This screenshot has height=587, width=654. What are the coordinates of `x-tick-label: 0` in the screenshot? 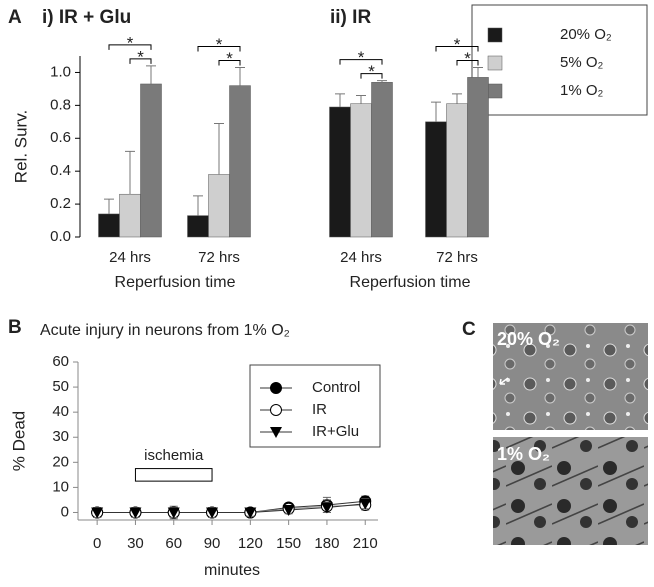 It's located at (97, 543).